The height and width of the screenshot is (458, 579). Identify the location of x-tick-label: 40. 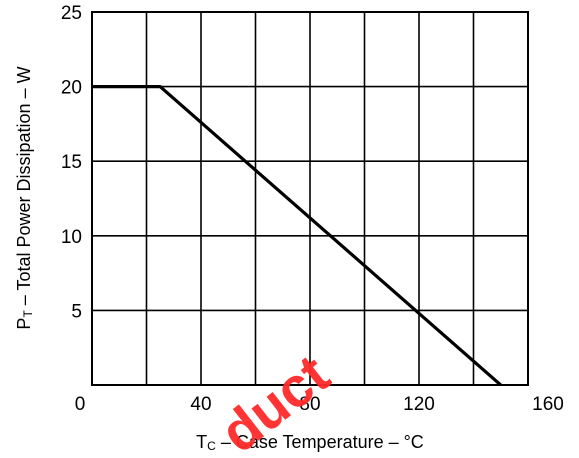
(200, 404).